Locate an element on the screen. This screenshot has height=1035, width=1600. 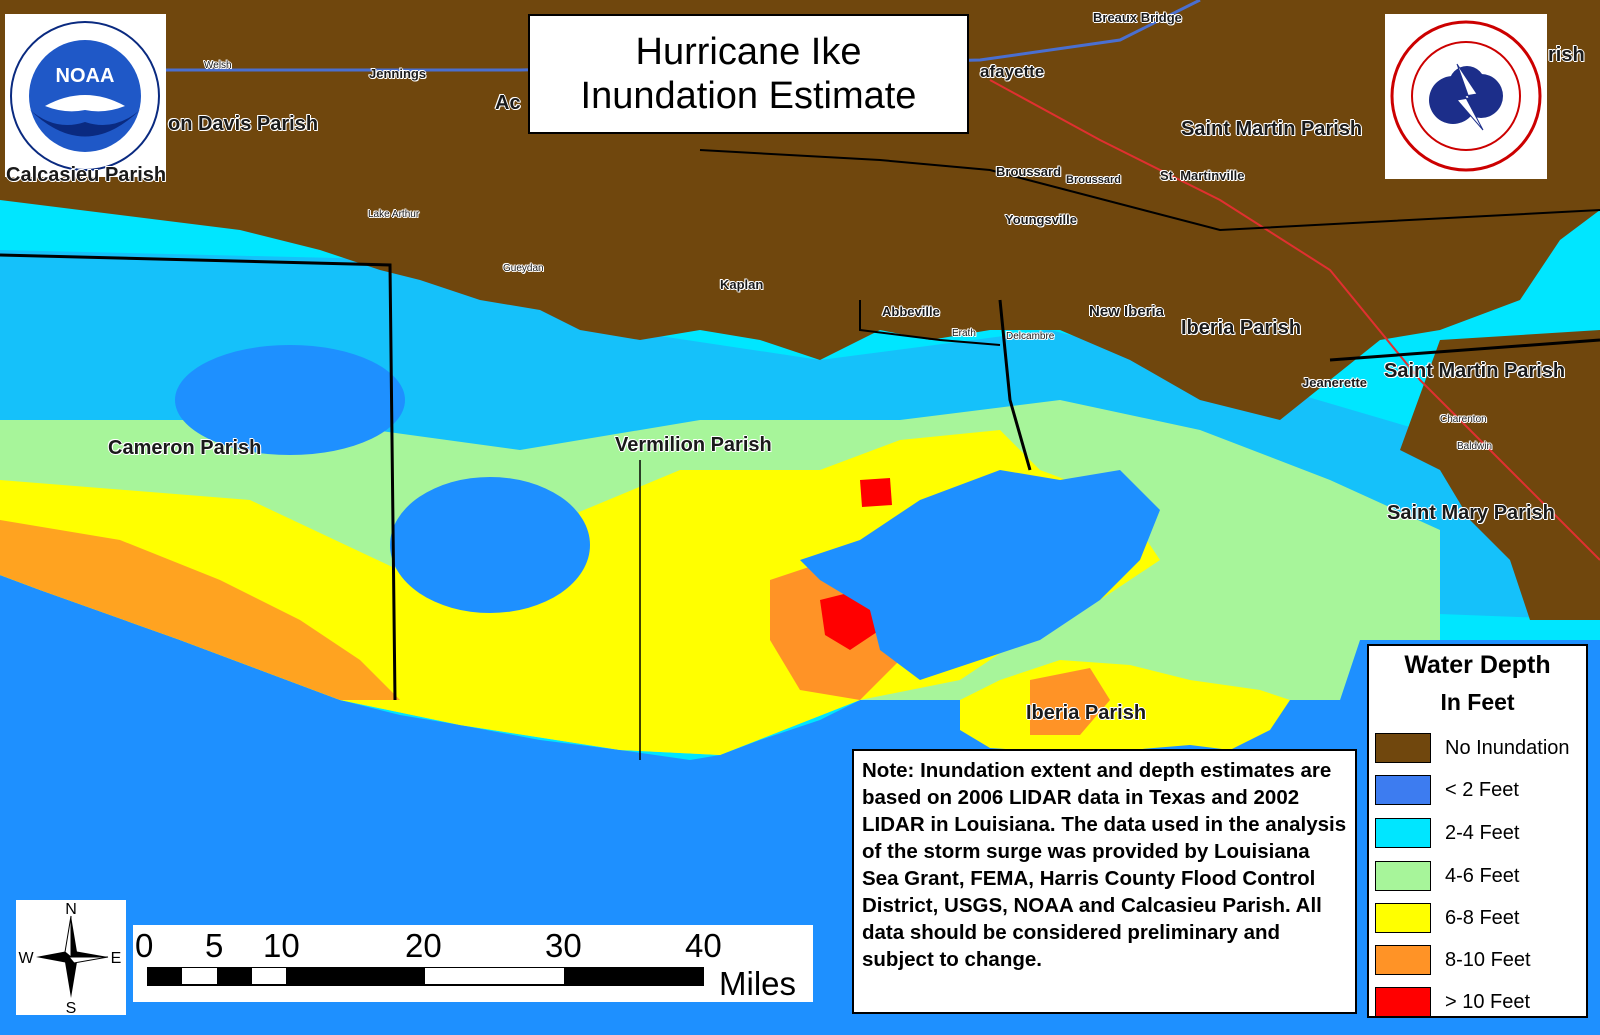
label-youngsville: Youngsville is located at coordinates (1041, 219).